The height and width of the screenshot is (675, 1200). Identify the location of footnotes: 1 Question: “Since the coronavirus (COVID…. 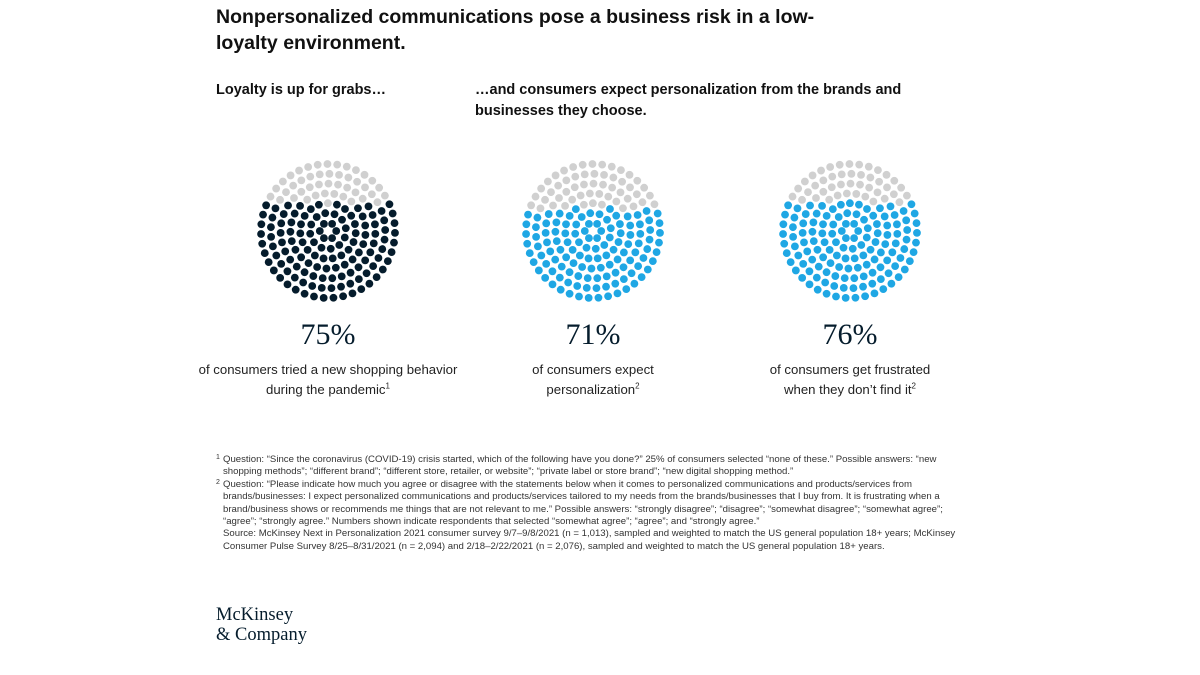
(596, 503).